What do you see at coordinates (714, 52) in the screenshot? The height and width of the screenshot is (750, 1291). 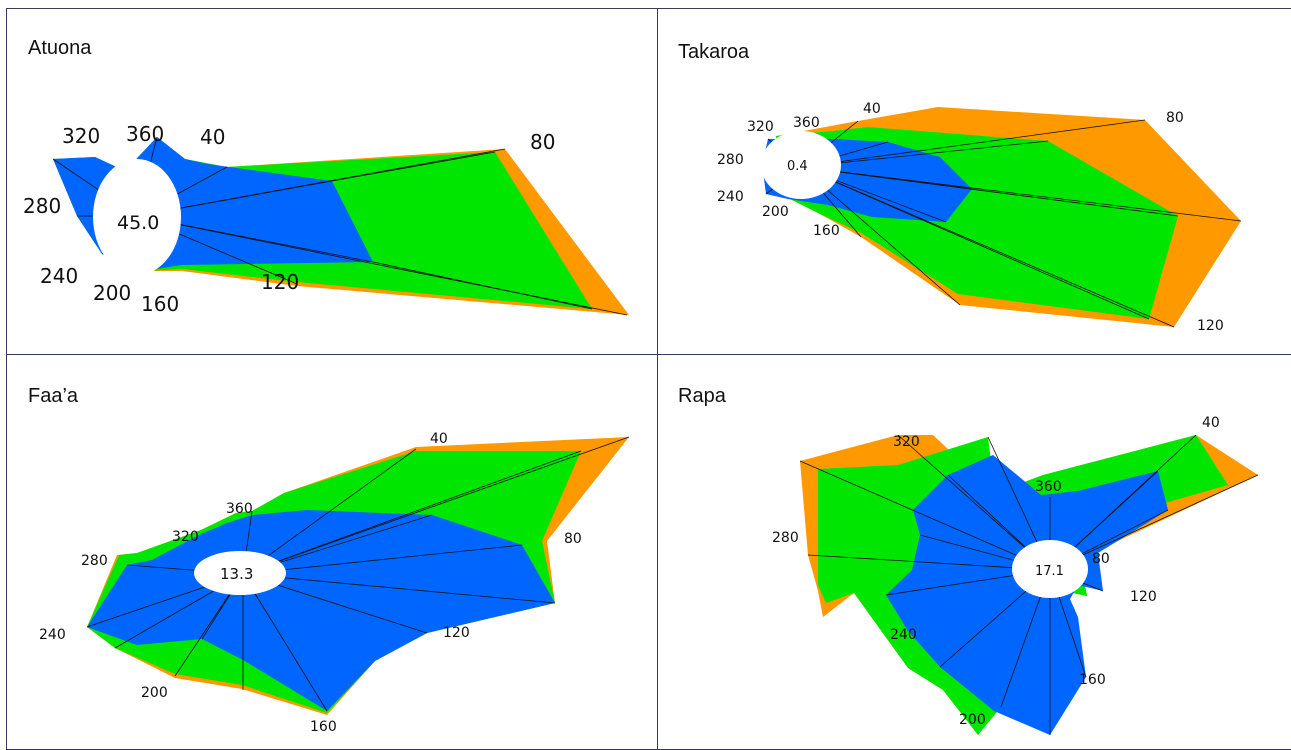 I see `panel-title: Takaroa` at bounding box center [714, 52].